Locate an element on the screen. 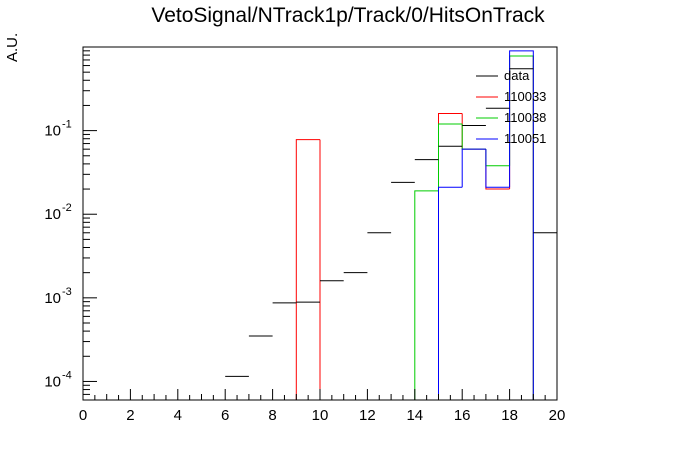 Image resolution: width=696 pixels, height=472 pixels. x-tick-label: 0 is located at coordinates (83, 415).